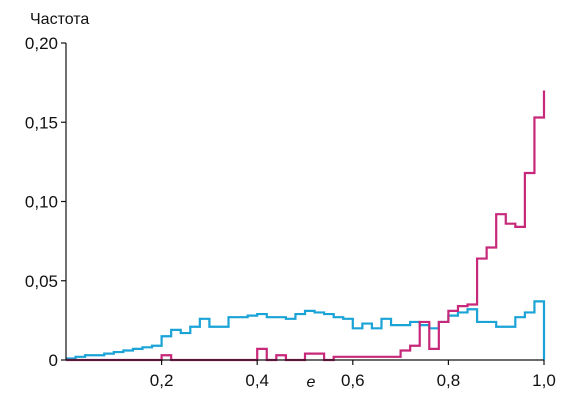 The image size is (567, 410). I want to click on x-axis-ticks: 0,2 0,4 0,6 0,8 1,0, so click(353, 375).